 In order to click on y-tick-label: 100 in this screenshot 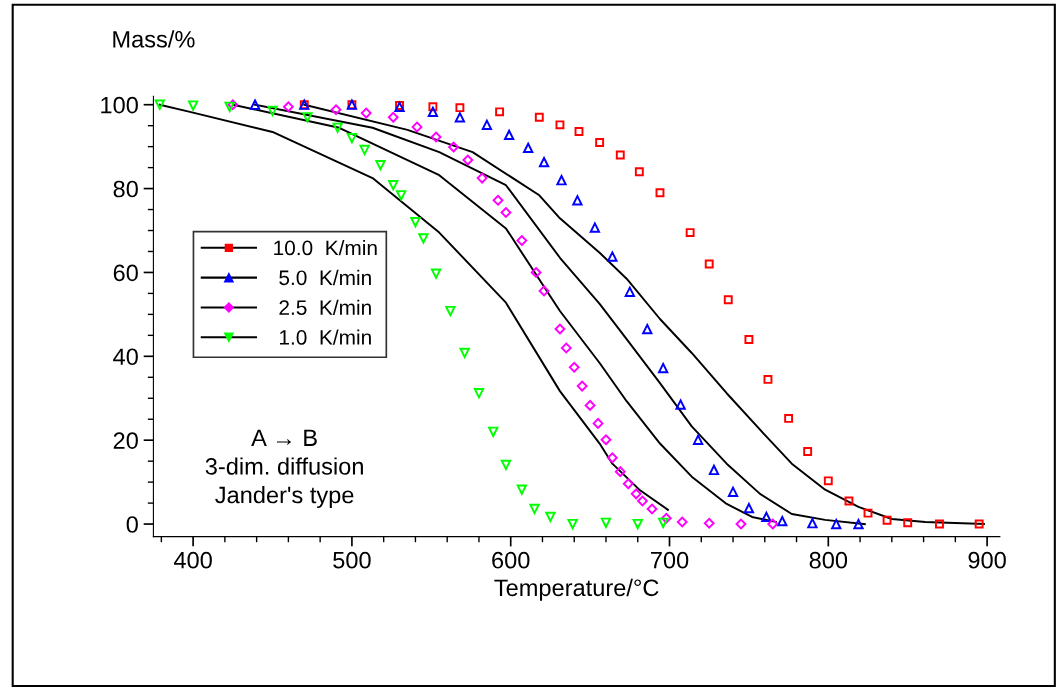, I will do `click(119, 105)`.